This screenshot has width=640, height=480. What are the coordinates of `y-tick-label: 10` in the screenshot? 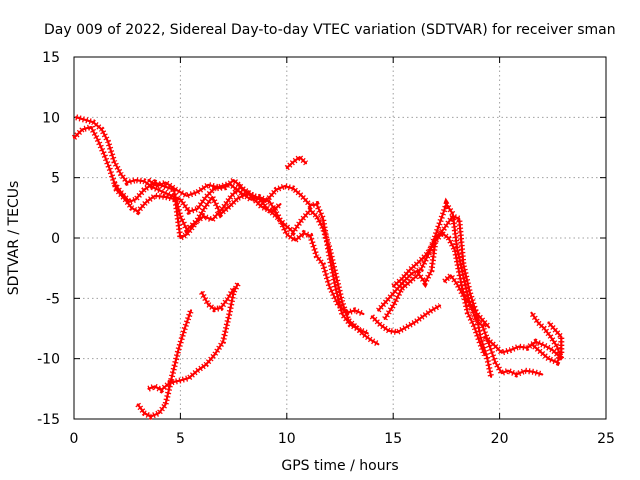 It's located at (51, 118).